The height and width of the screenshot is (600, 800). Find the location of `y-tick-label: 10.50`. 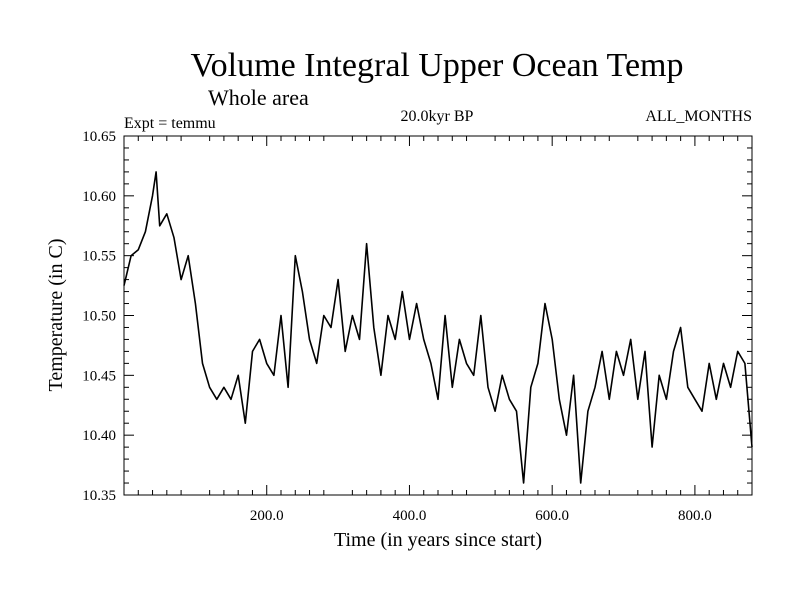

y-tick-label: 10.50 is located at coordinates (99, 317).